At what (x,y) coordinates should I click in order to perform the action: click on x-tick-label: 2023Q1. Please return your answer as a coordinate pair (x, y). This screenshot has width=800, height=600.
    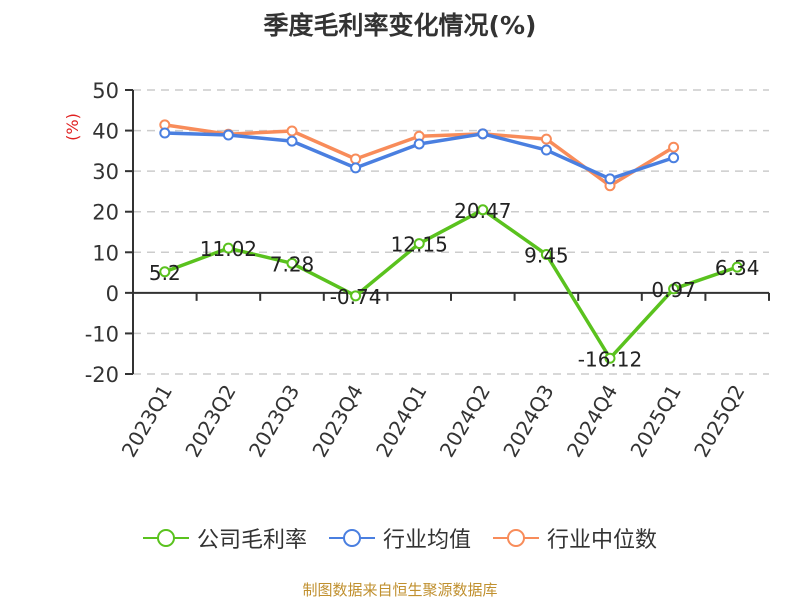
    Looking at the image, I should click on (147, 421).